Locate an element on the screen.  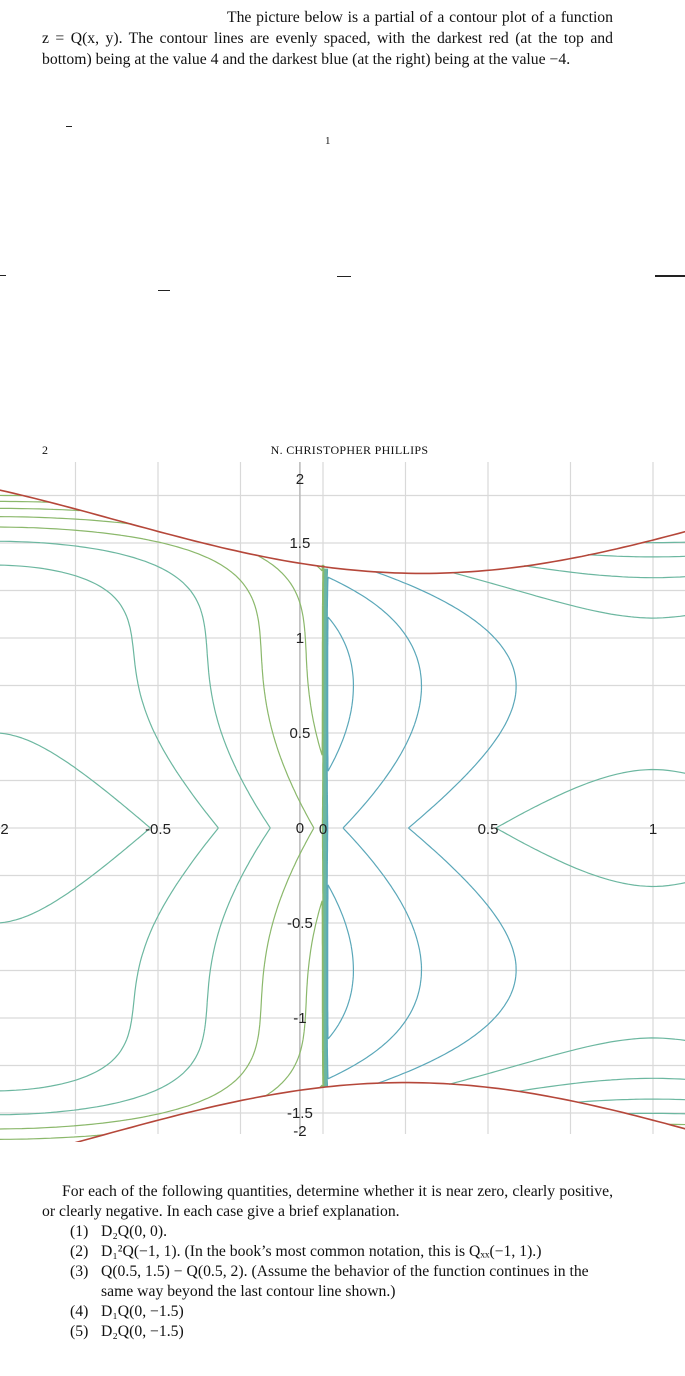
x-tick-label: 0.5 is located at coordinates (488, 829).